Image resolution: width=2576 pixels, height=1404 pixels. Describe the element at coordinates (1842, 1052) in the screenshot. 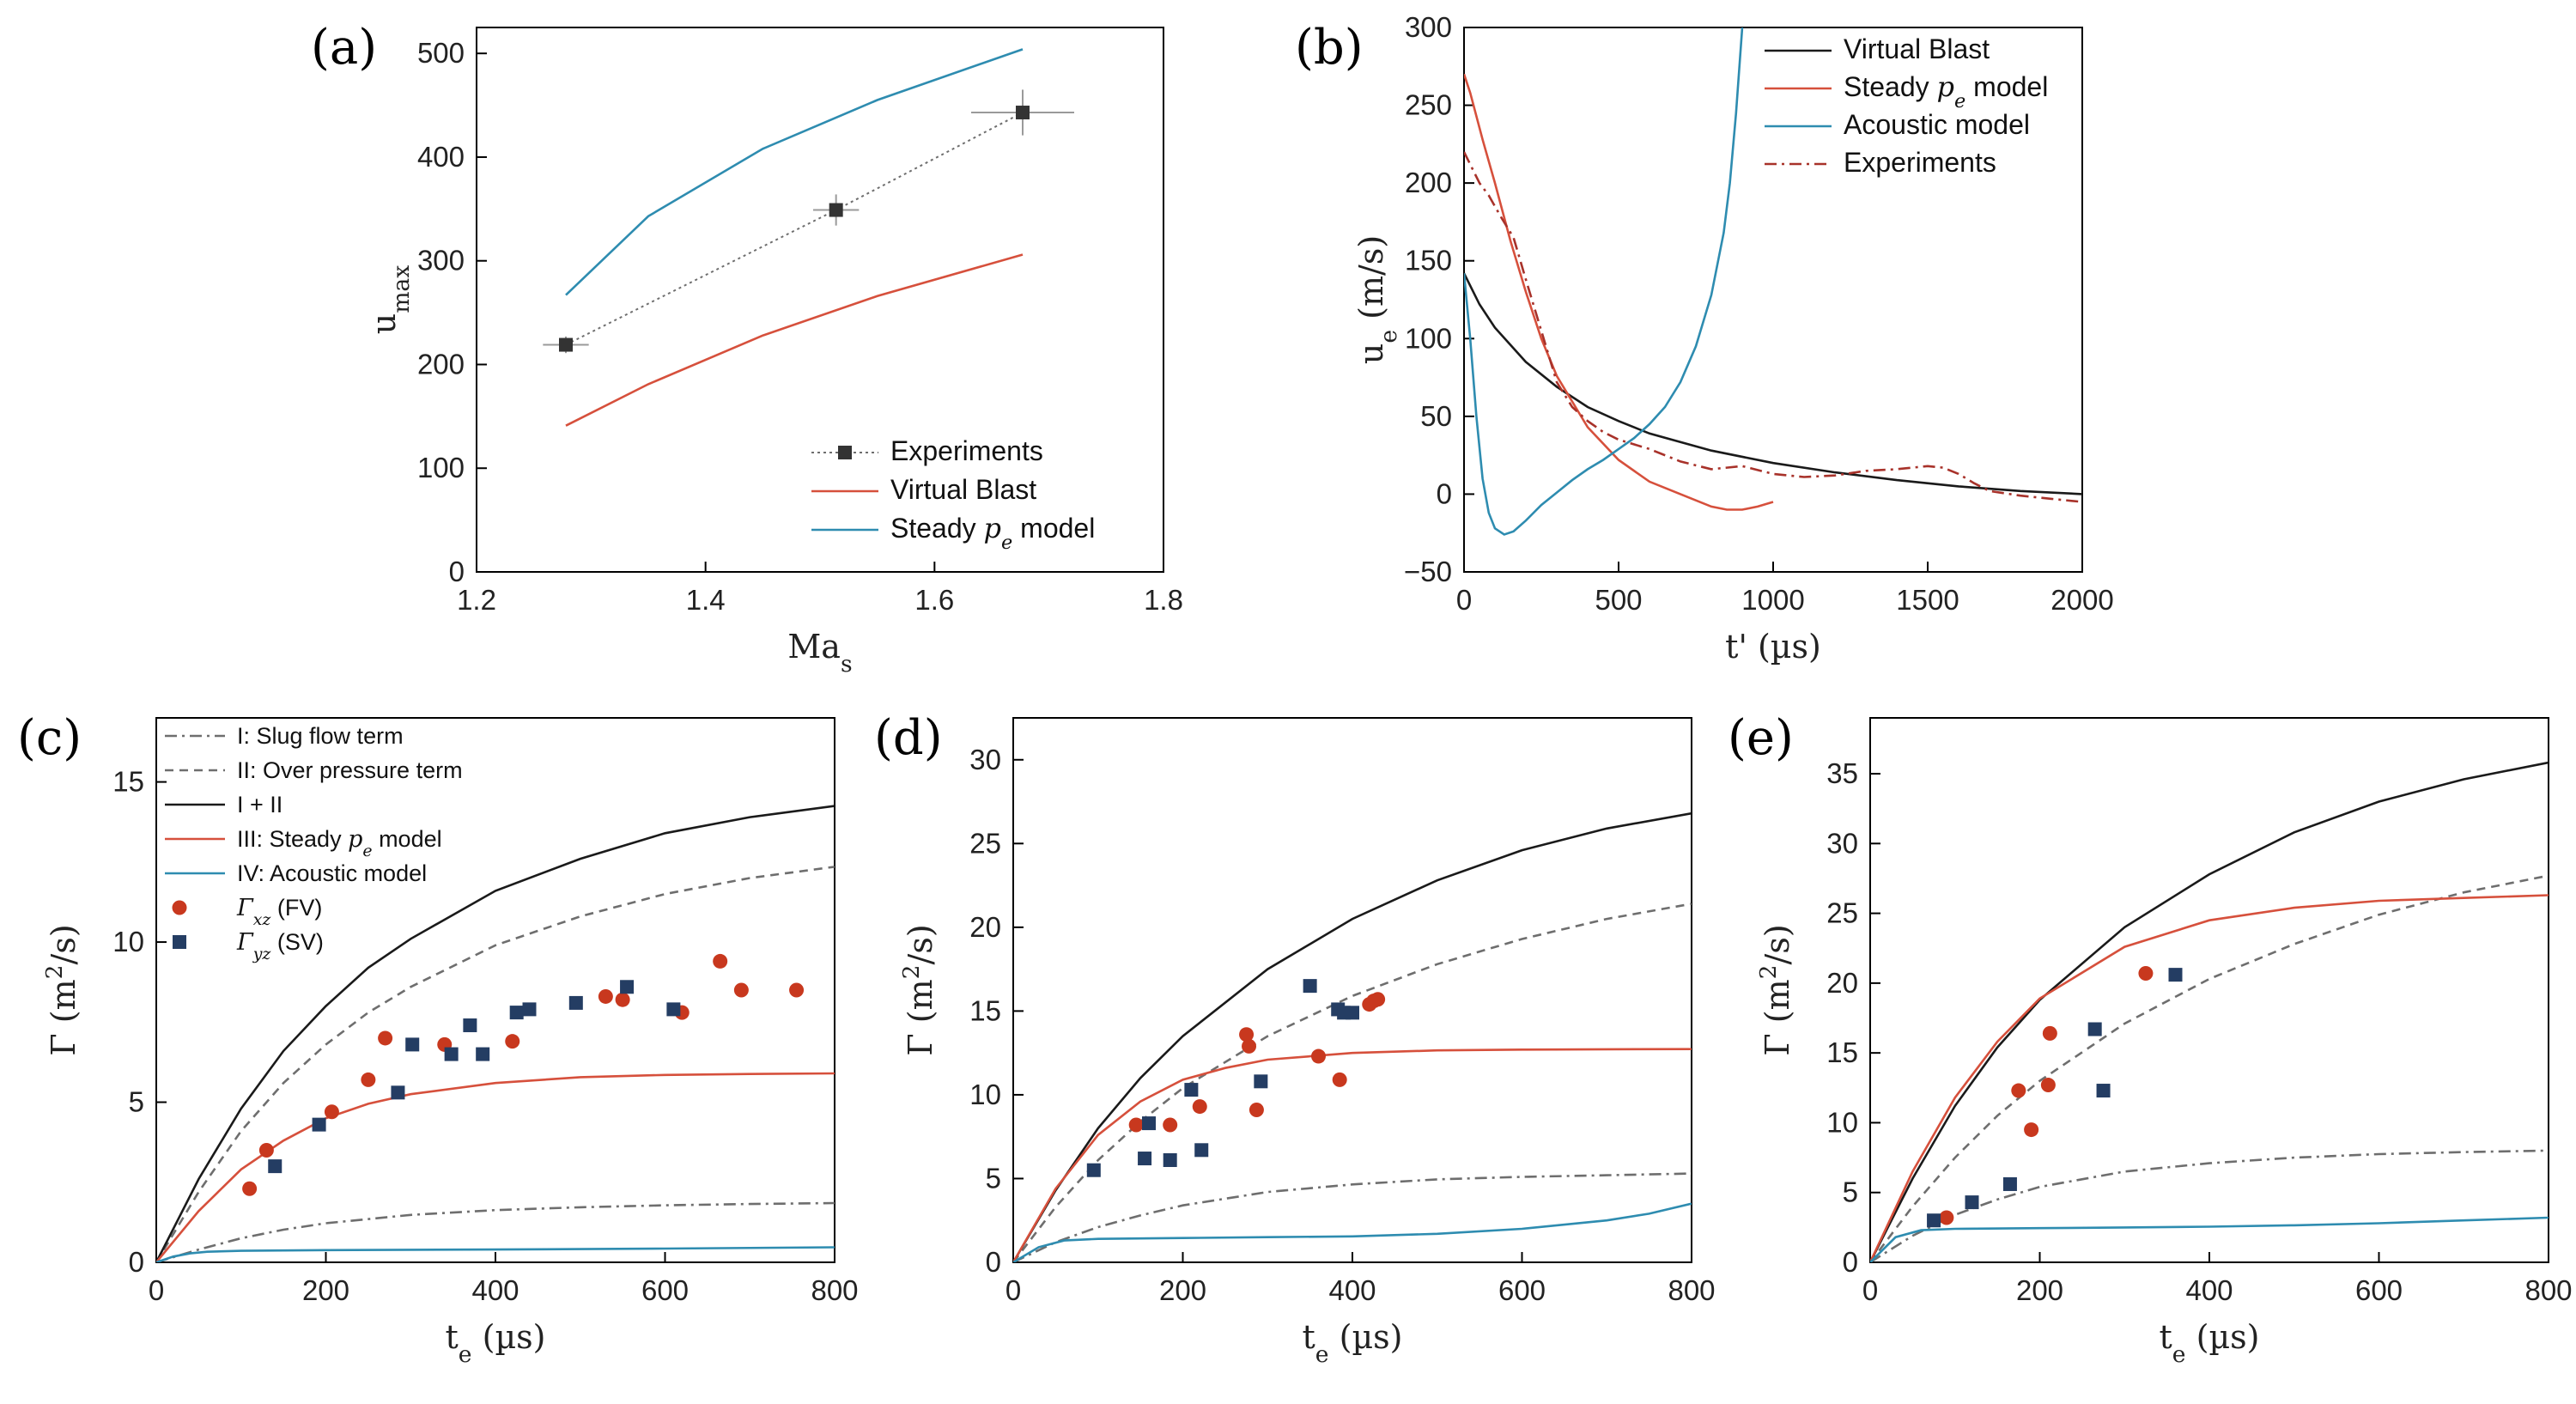

I see `y-tick-label: 15` at that location.